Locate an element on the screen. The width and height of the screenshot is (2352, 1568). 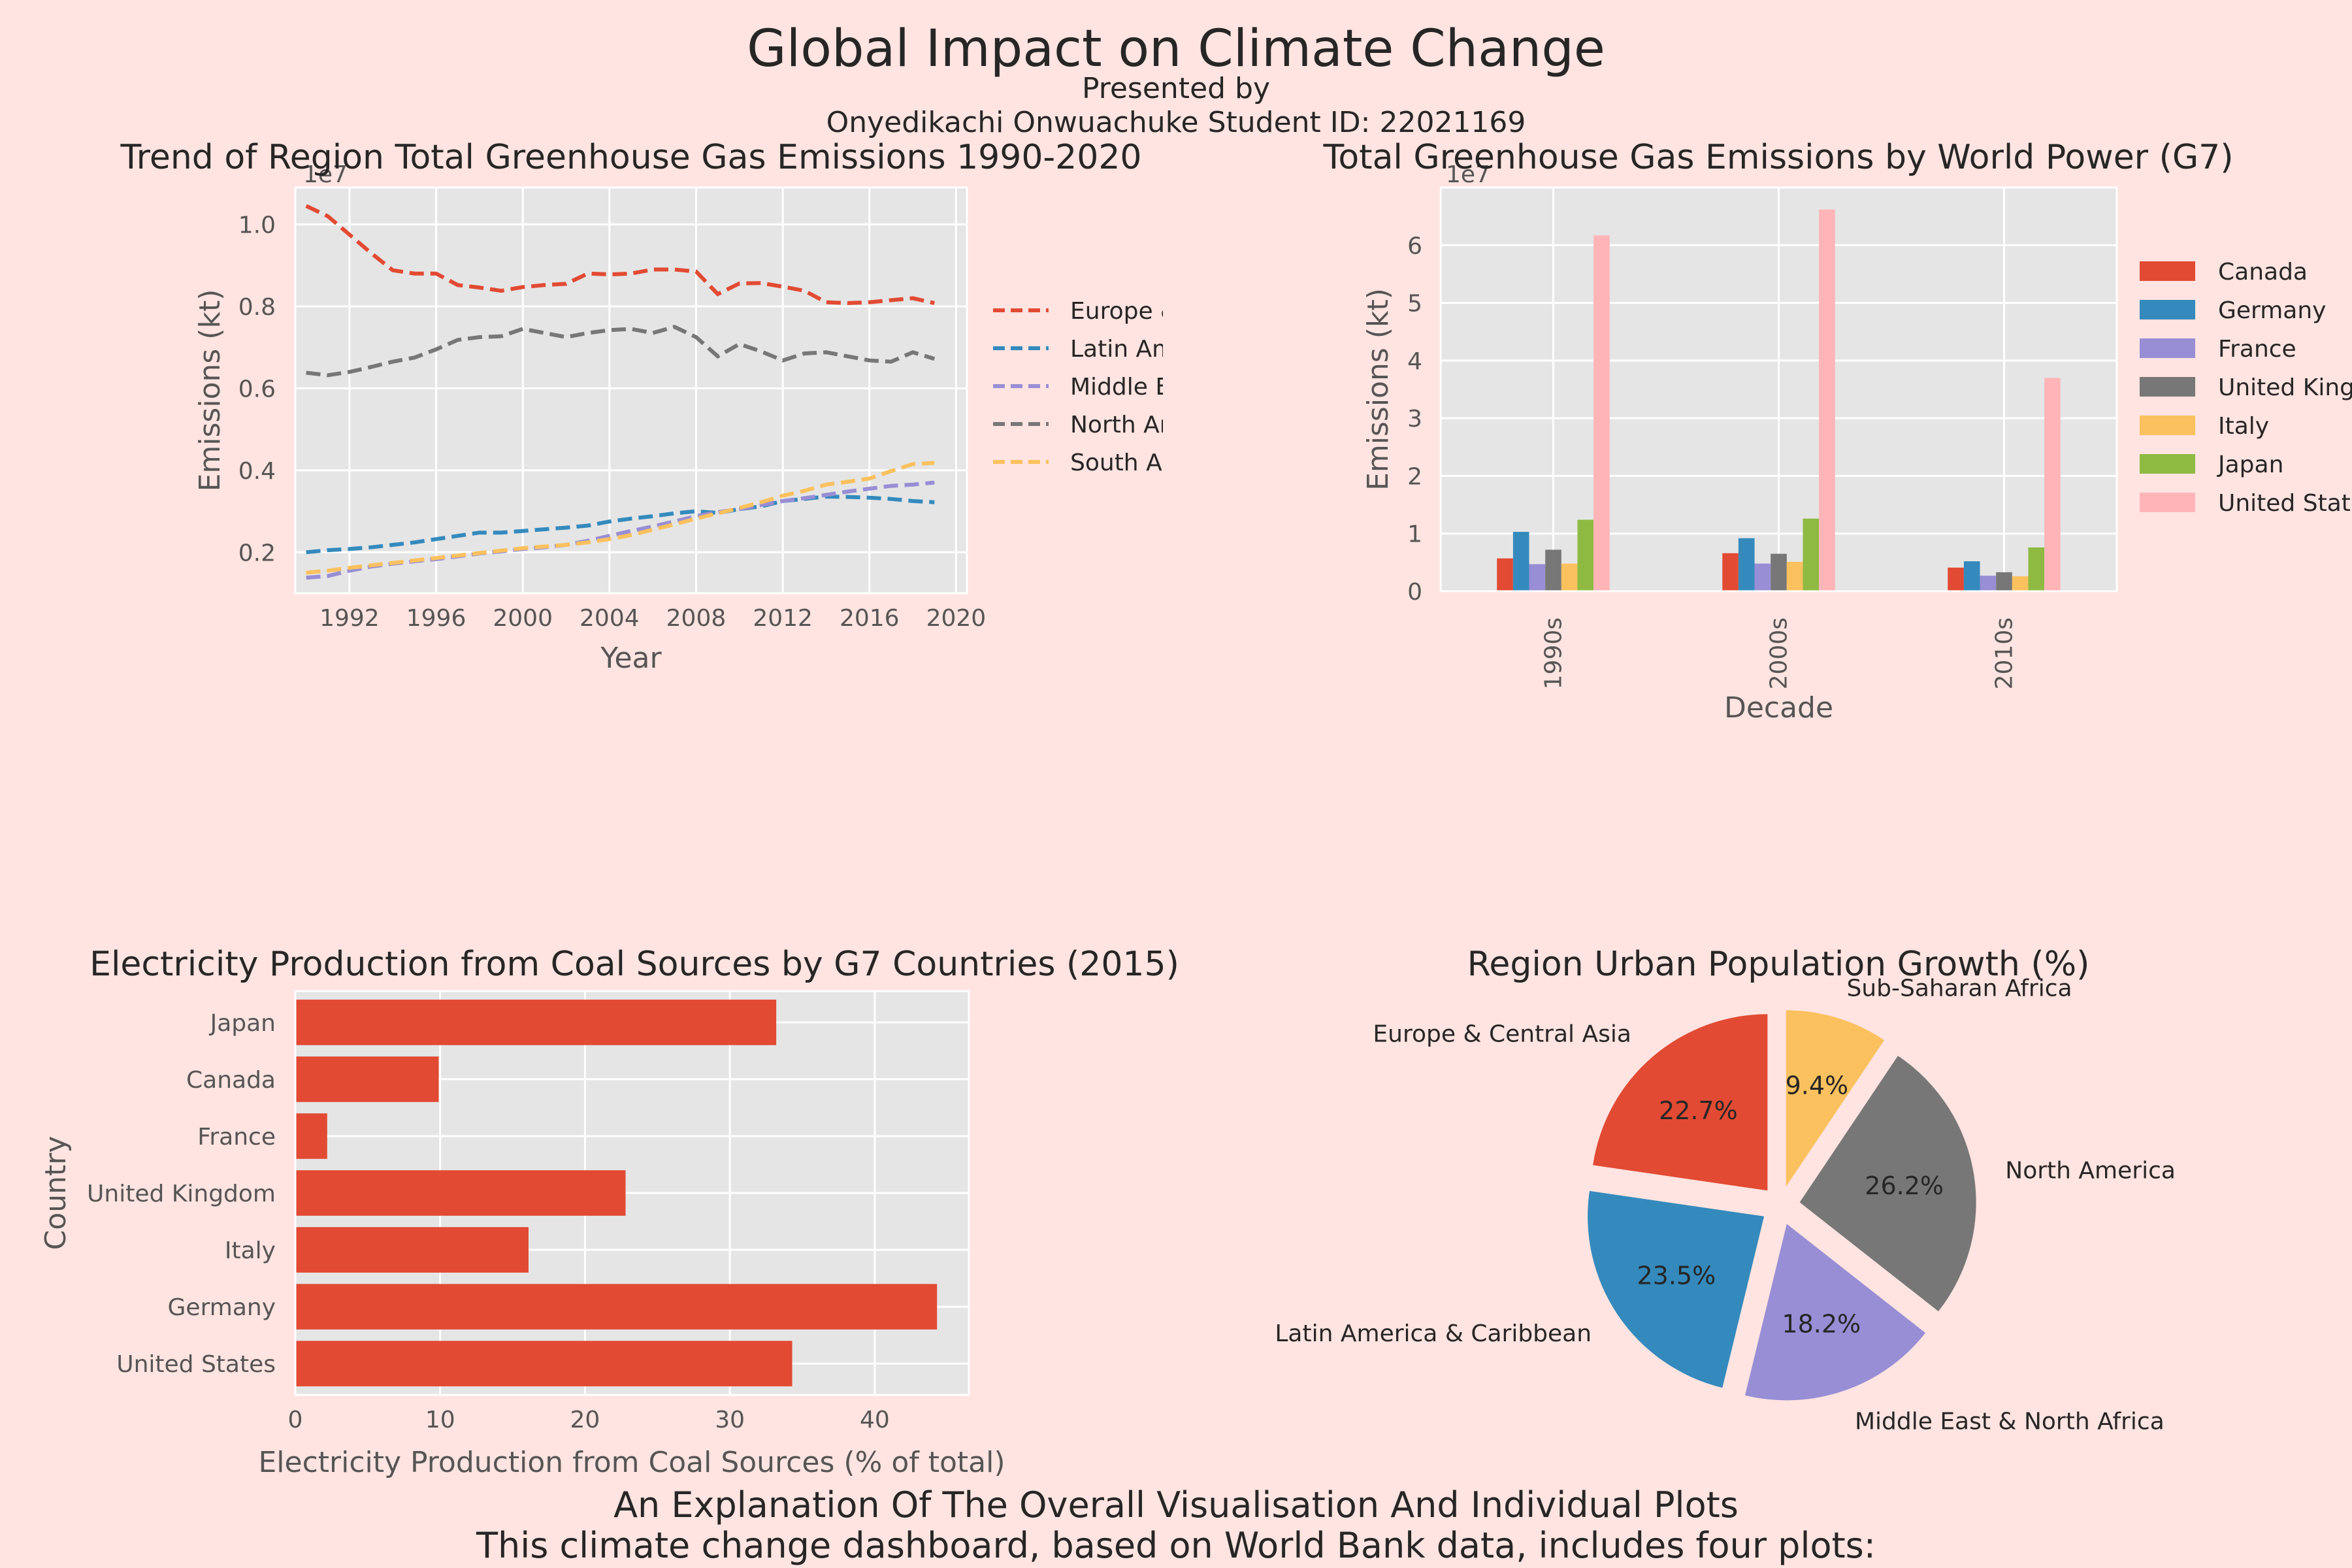
y-tick-label: 0.6 is located at coordinates (257, 389).